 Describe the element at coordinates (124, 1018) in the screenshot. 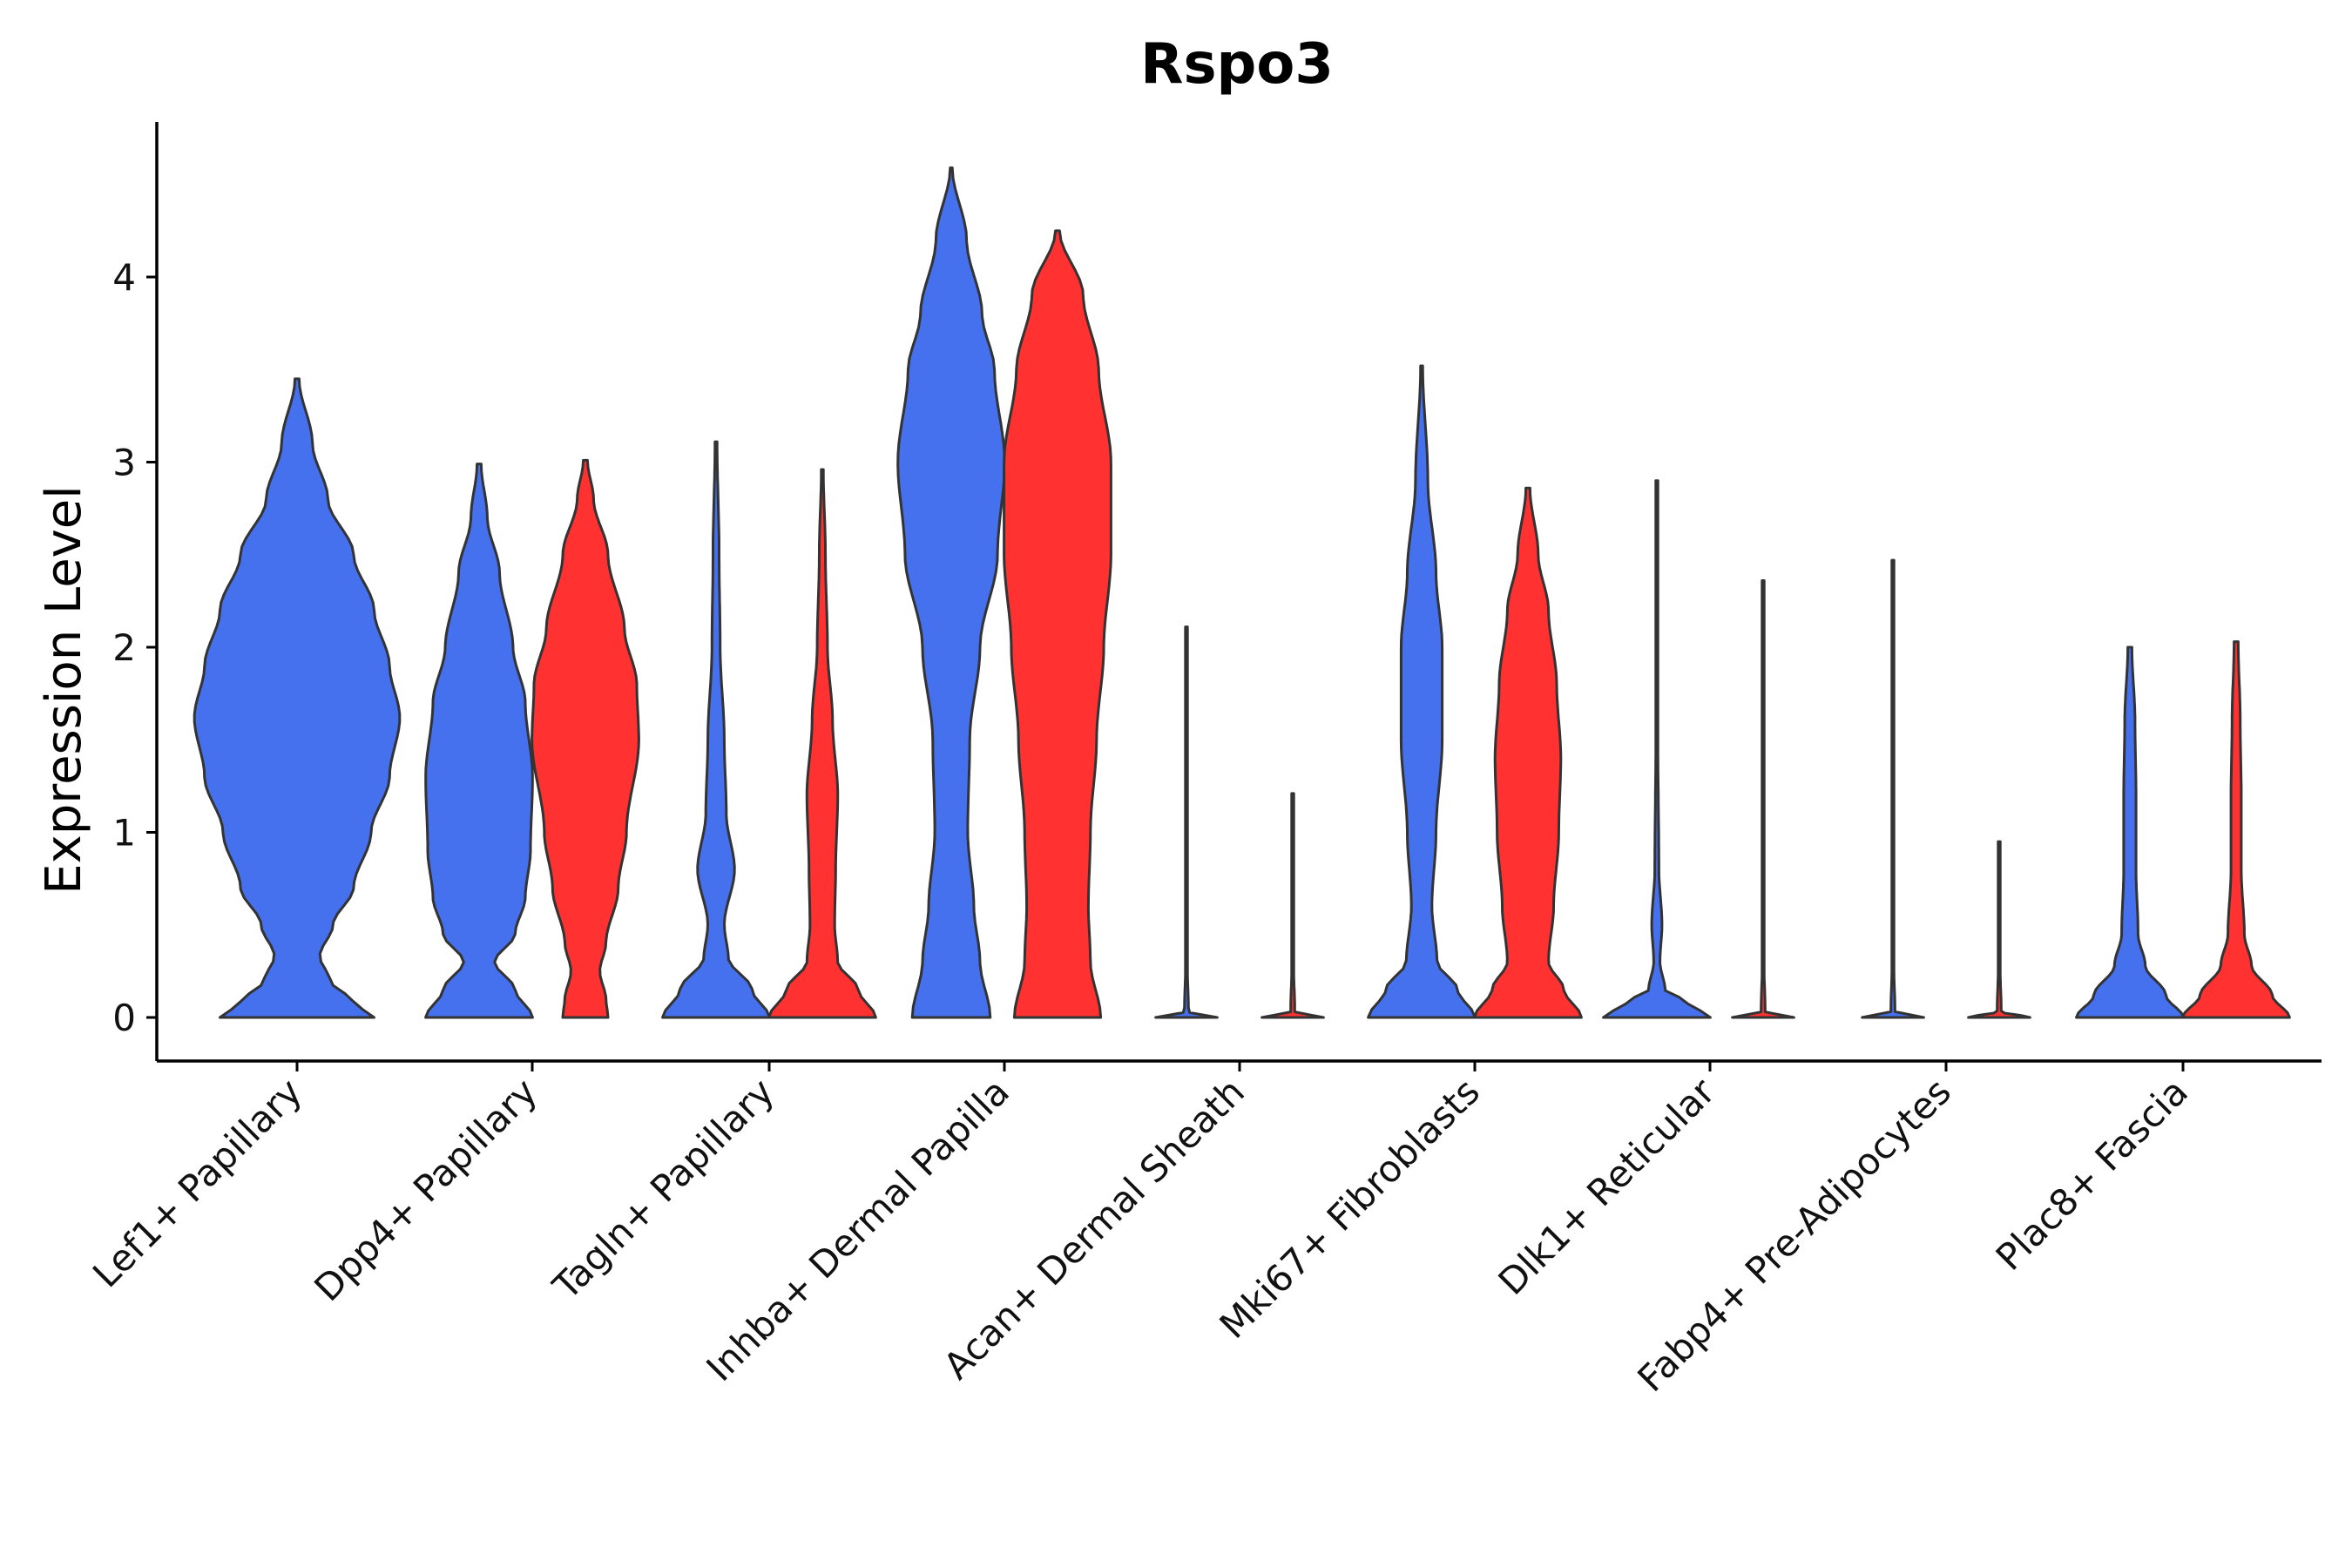

I see `y-tick-label: 0` at that location.